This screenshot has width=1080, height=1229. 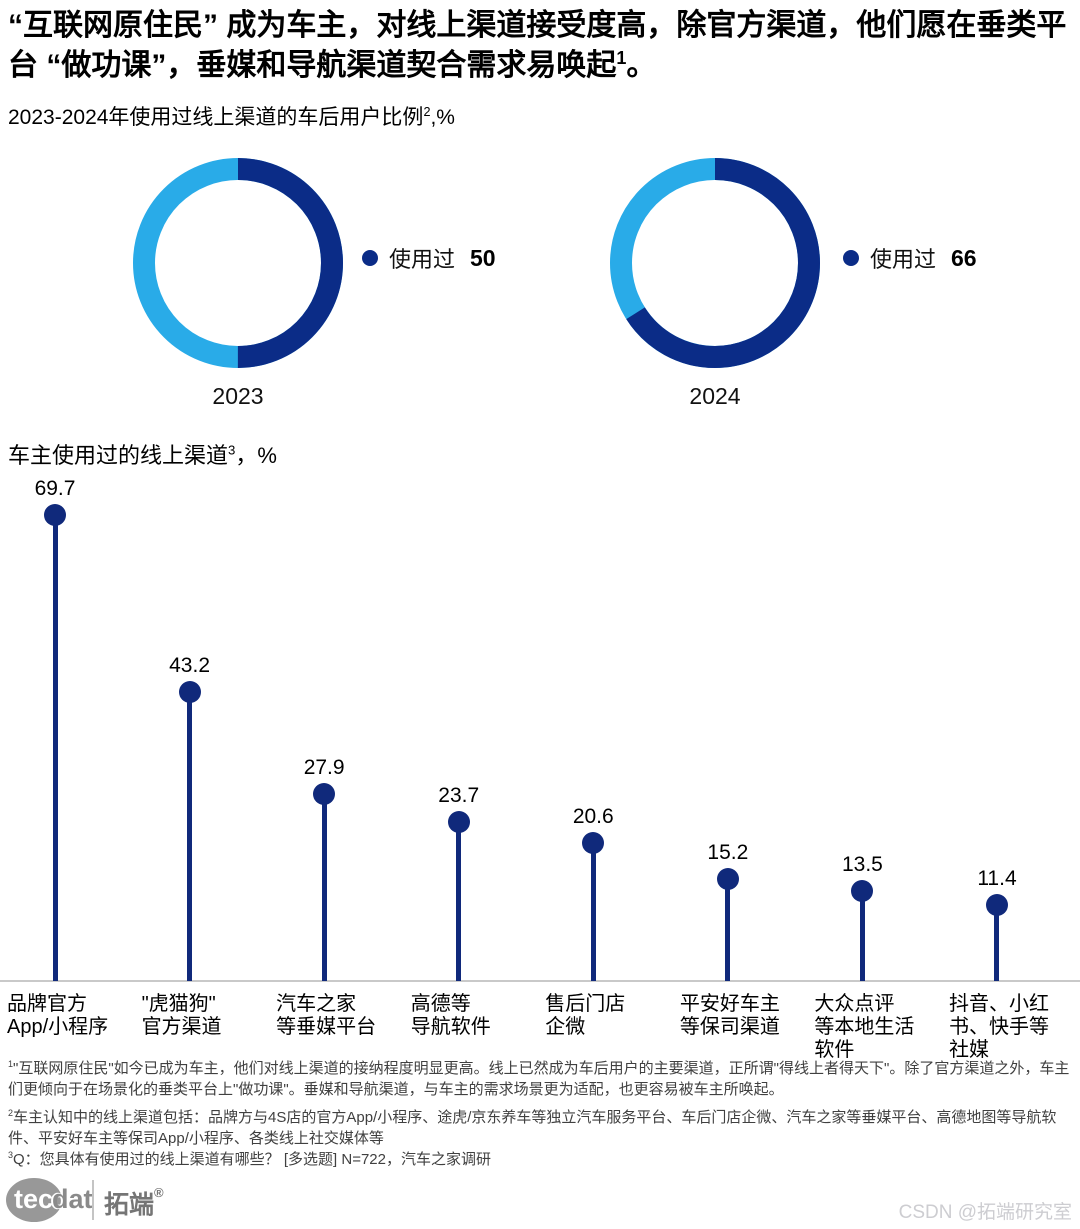 What do you see at coordinates (864, 1027) in the screenshot?
I see `category-label-line: 等本地生活` at bounding box center [864, 1027].